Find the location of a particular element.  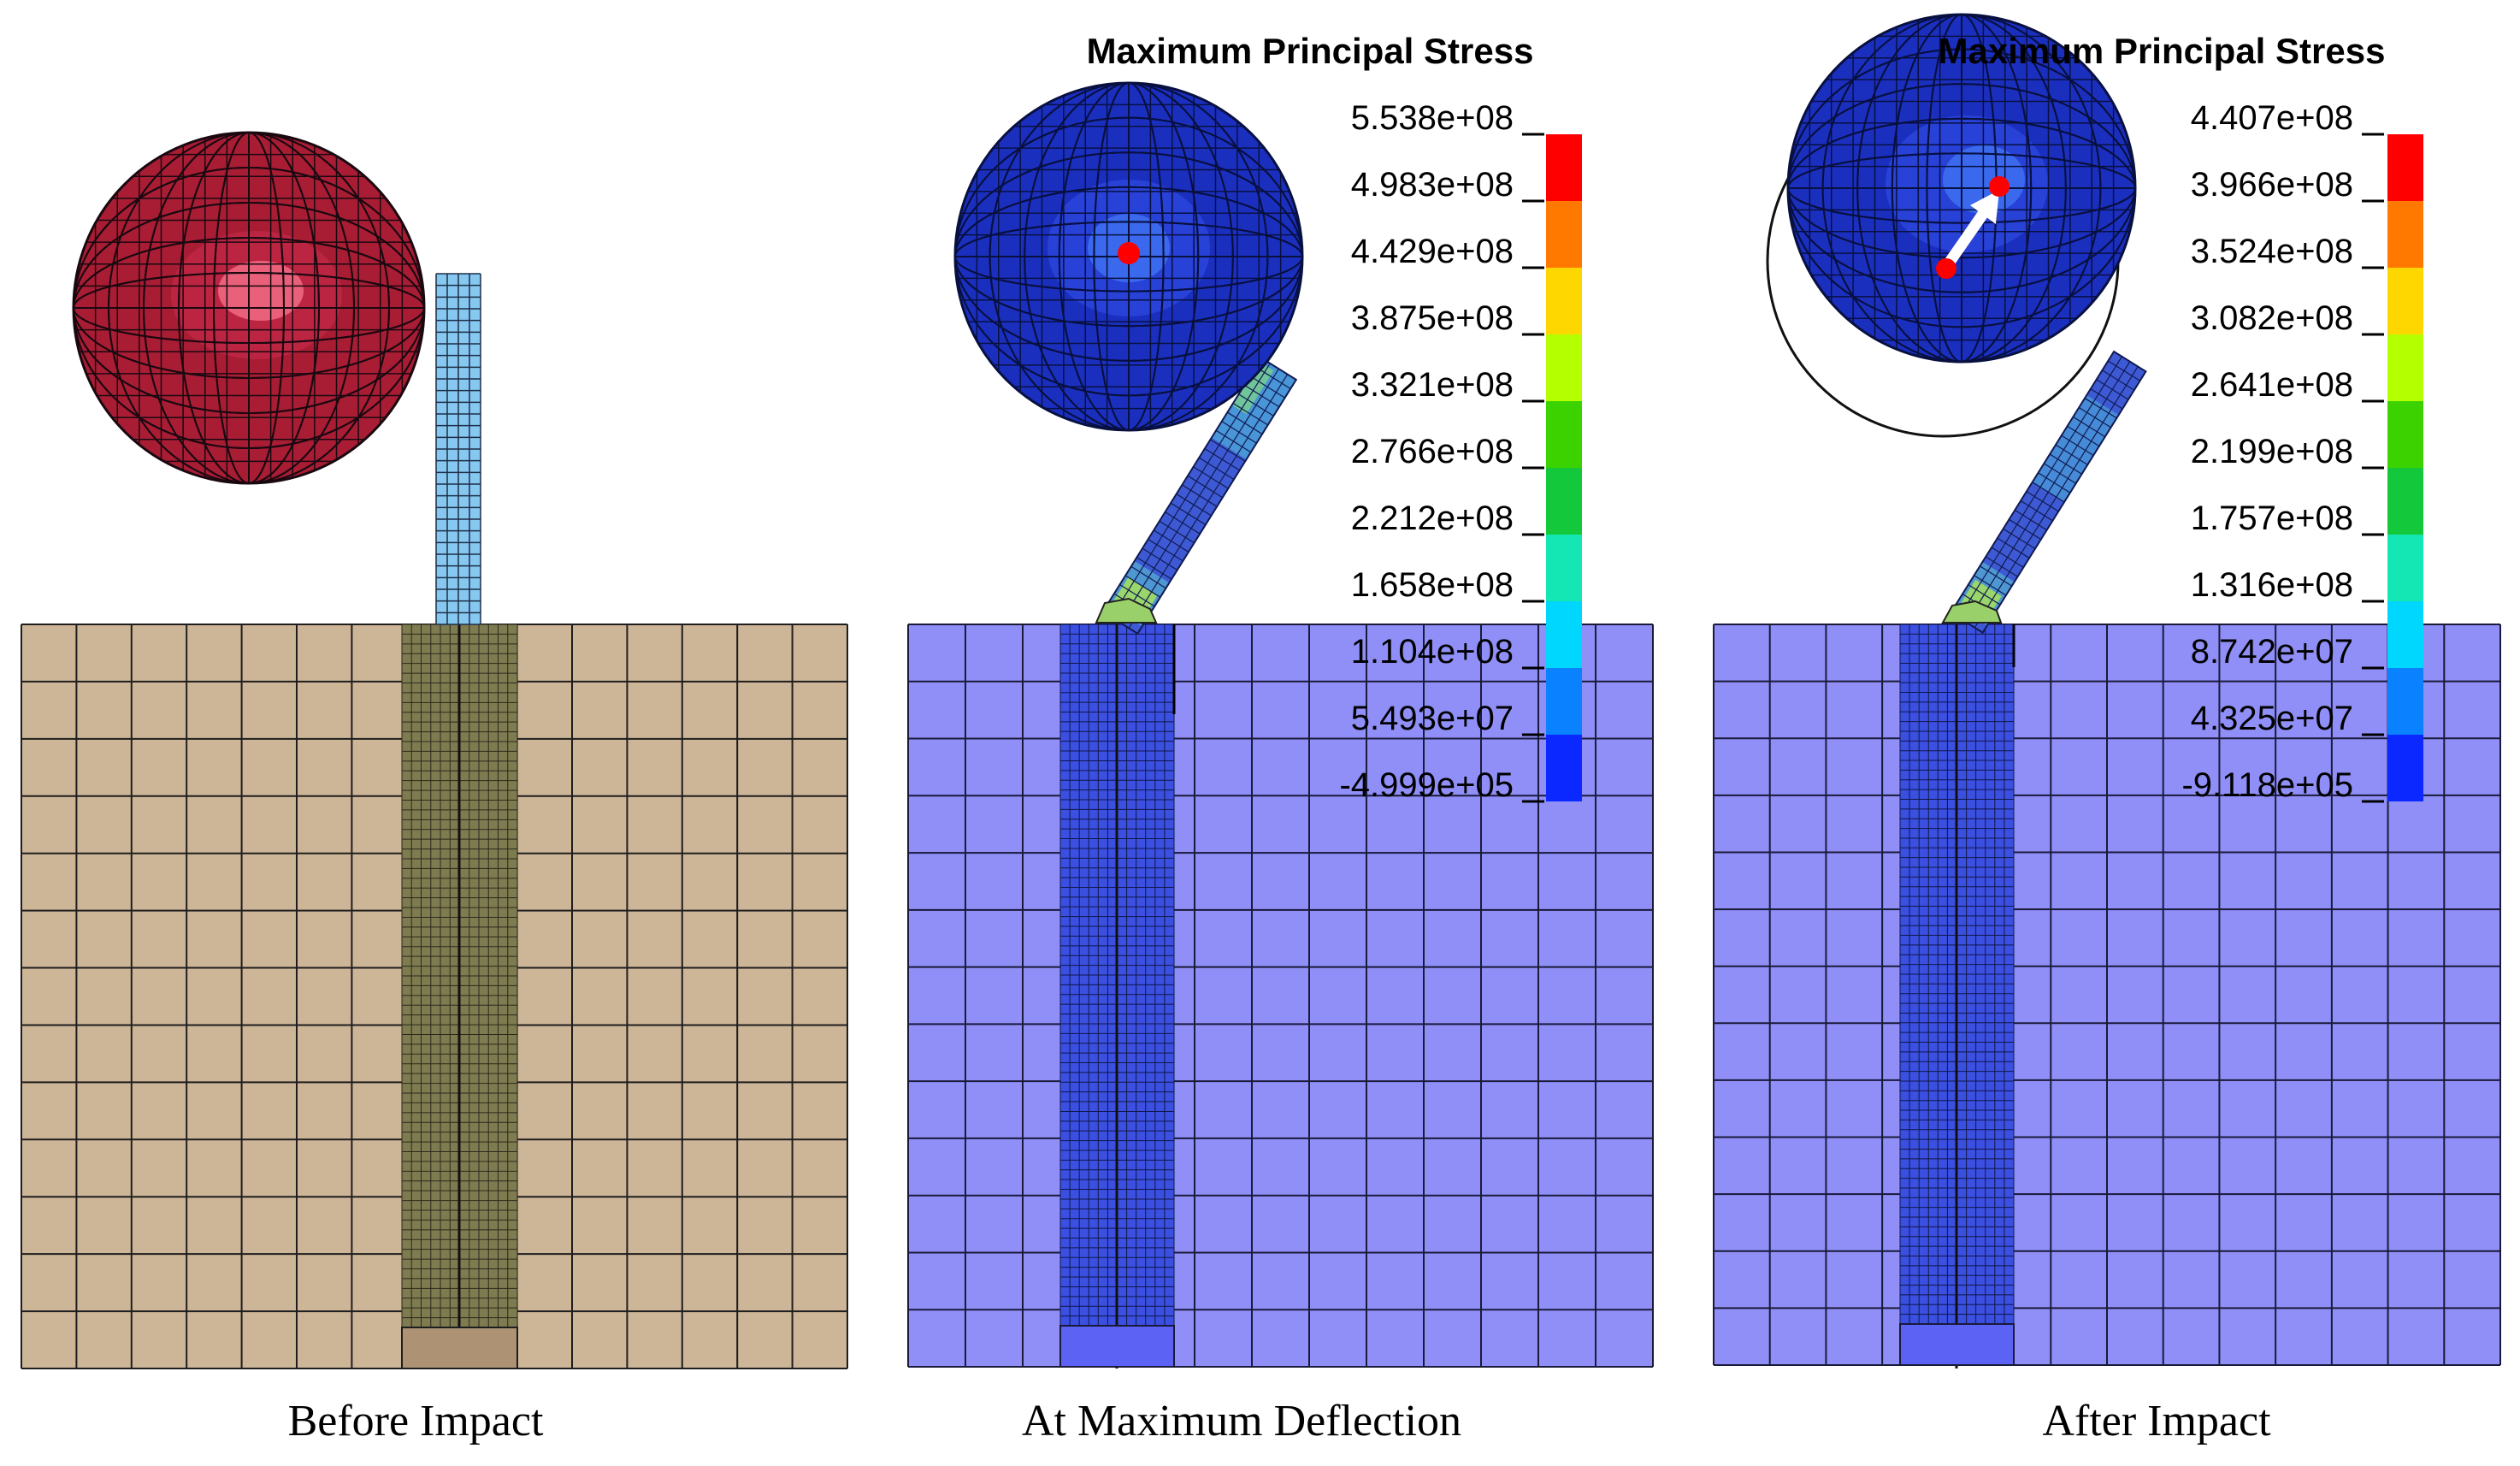

initial-center-marker is located at coordinates (1946, 268).